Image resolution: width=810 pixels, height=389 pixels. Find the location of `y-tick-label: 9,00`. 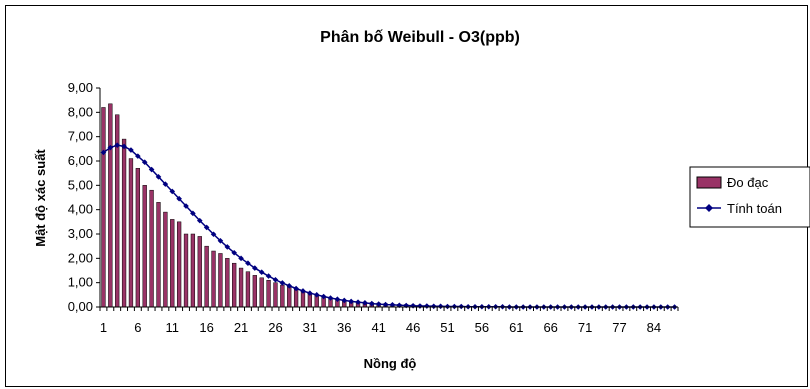

y-tick-label: 9,00 is located at coordinates (80, 87).